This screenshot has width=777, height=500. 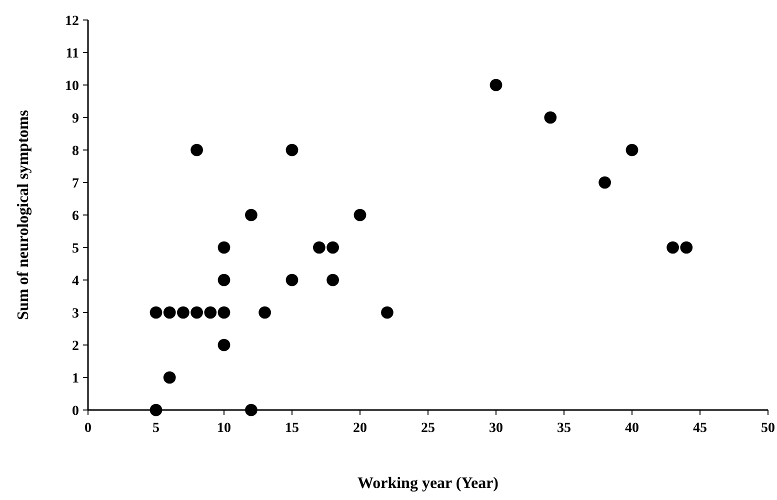 What do you see at coordinates (75, 346) in the screenshot?
I see `y-tick-label: 2` at bounding box center [75, 346].